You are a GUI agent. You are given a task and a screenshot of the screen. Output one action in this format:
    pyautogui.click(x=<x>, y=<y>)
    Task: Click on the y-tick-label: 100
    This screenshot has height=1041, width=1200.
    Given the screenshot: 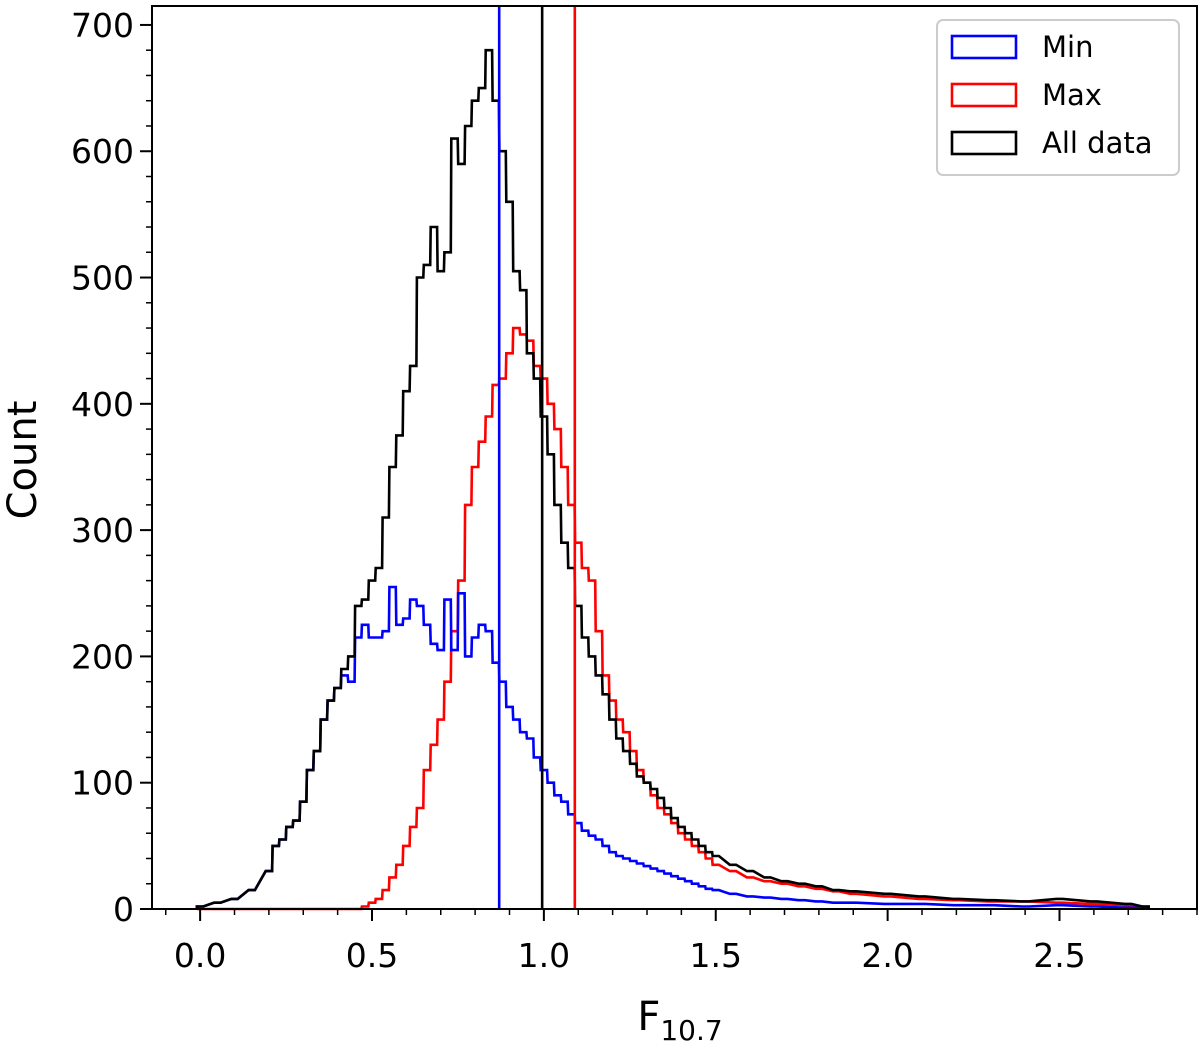 What is the action you would take?
    pyautogui.click(x=102, y=783)
    